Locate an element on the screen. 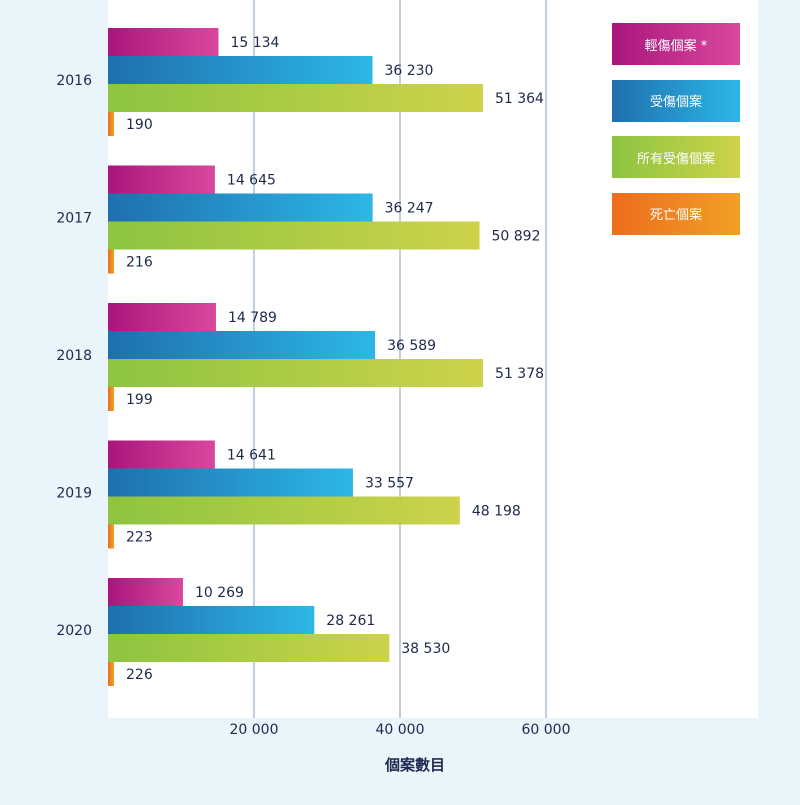  legend: 輕傷個案 * 受傷個案所有受傷個案 死亡個案 is located at coordinates (676, 136).